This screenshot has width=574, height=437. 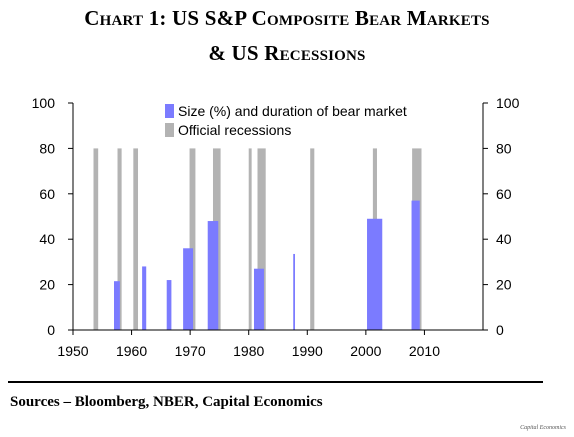 What do you see at coordinates (248, 351) in the screenshot?
I see `x-tick-label-3: 1980` at bounding box center [248, 351].